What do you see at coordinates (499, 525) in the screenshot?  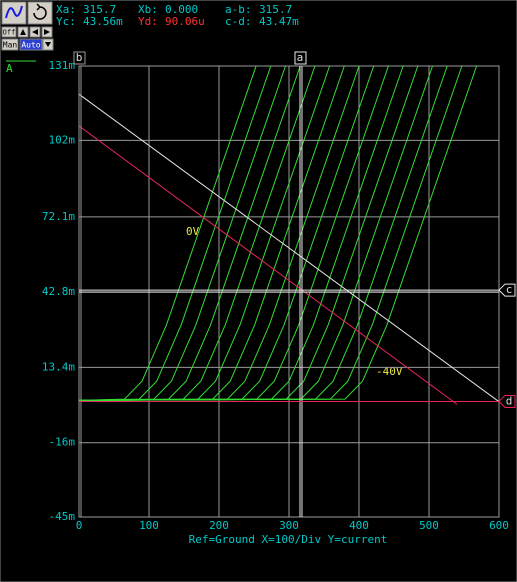 I see `x-tick-label: 600` at bounding box center [499, 525].